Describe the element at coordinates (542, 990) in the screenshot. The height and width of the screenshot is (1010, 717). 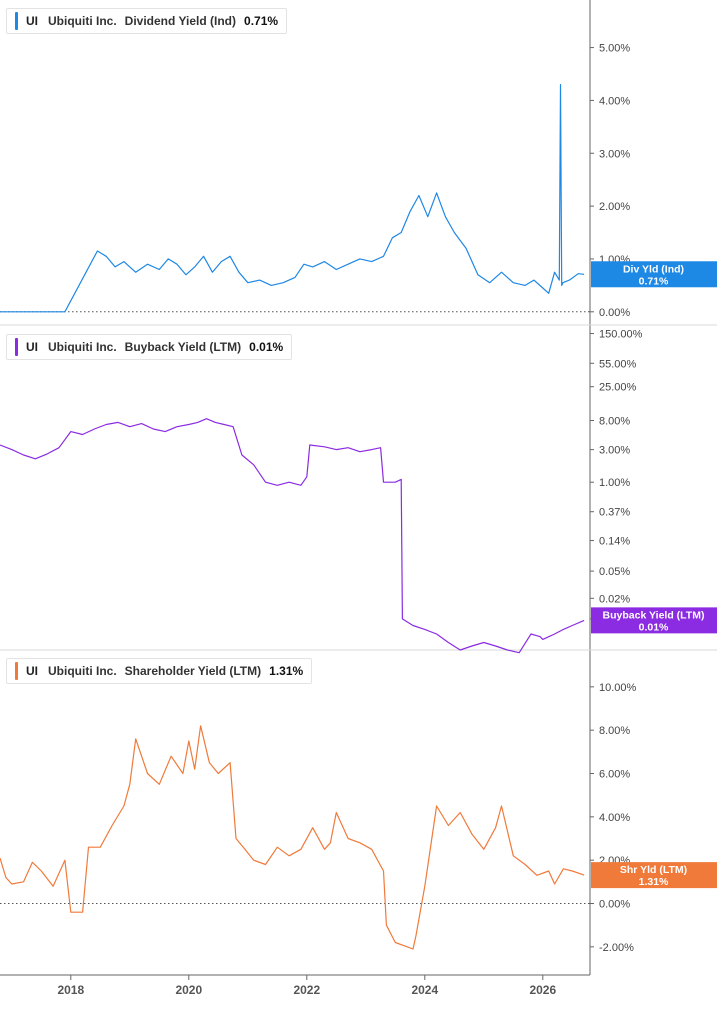
I see `x-tick-label: 2026` at that location.